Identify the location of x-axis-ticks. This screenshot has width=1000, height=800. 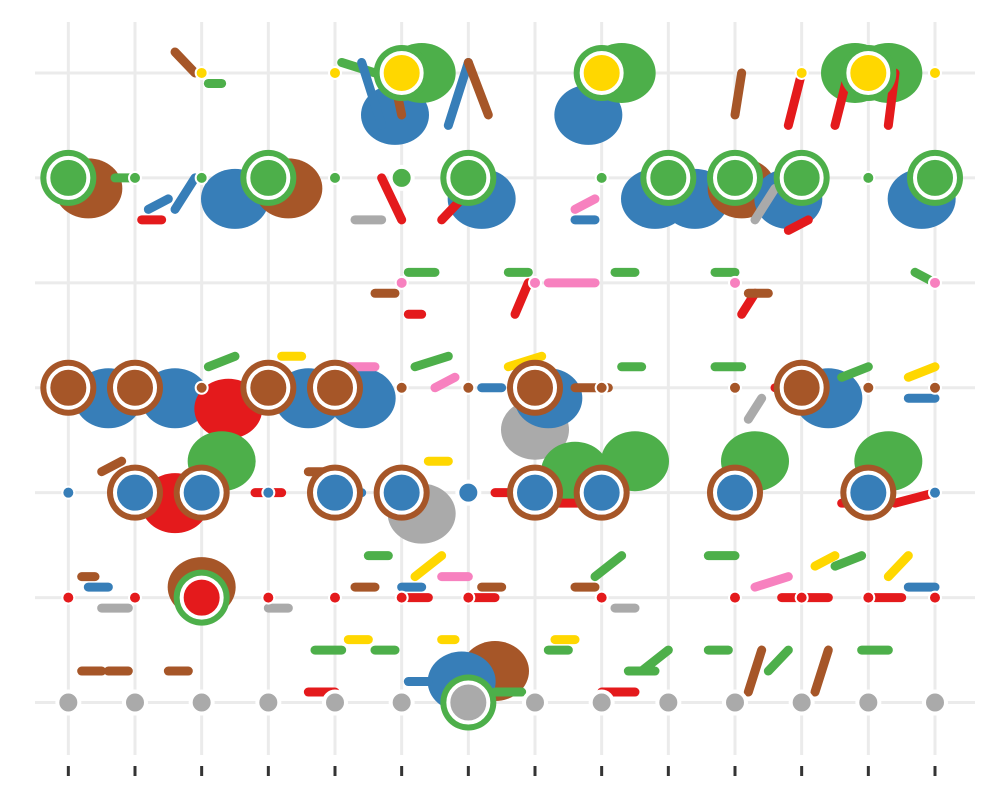
(501, 771).